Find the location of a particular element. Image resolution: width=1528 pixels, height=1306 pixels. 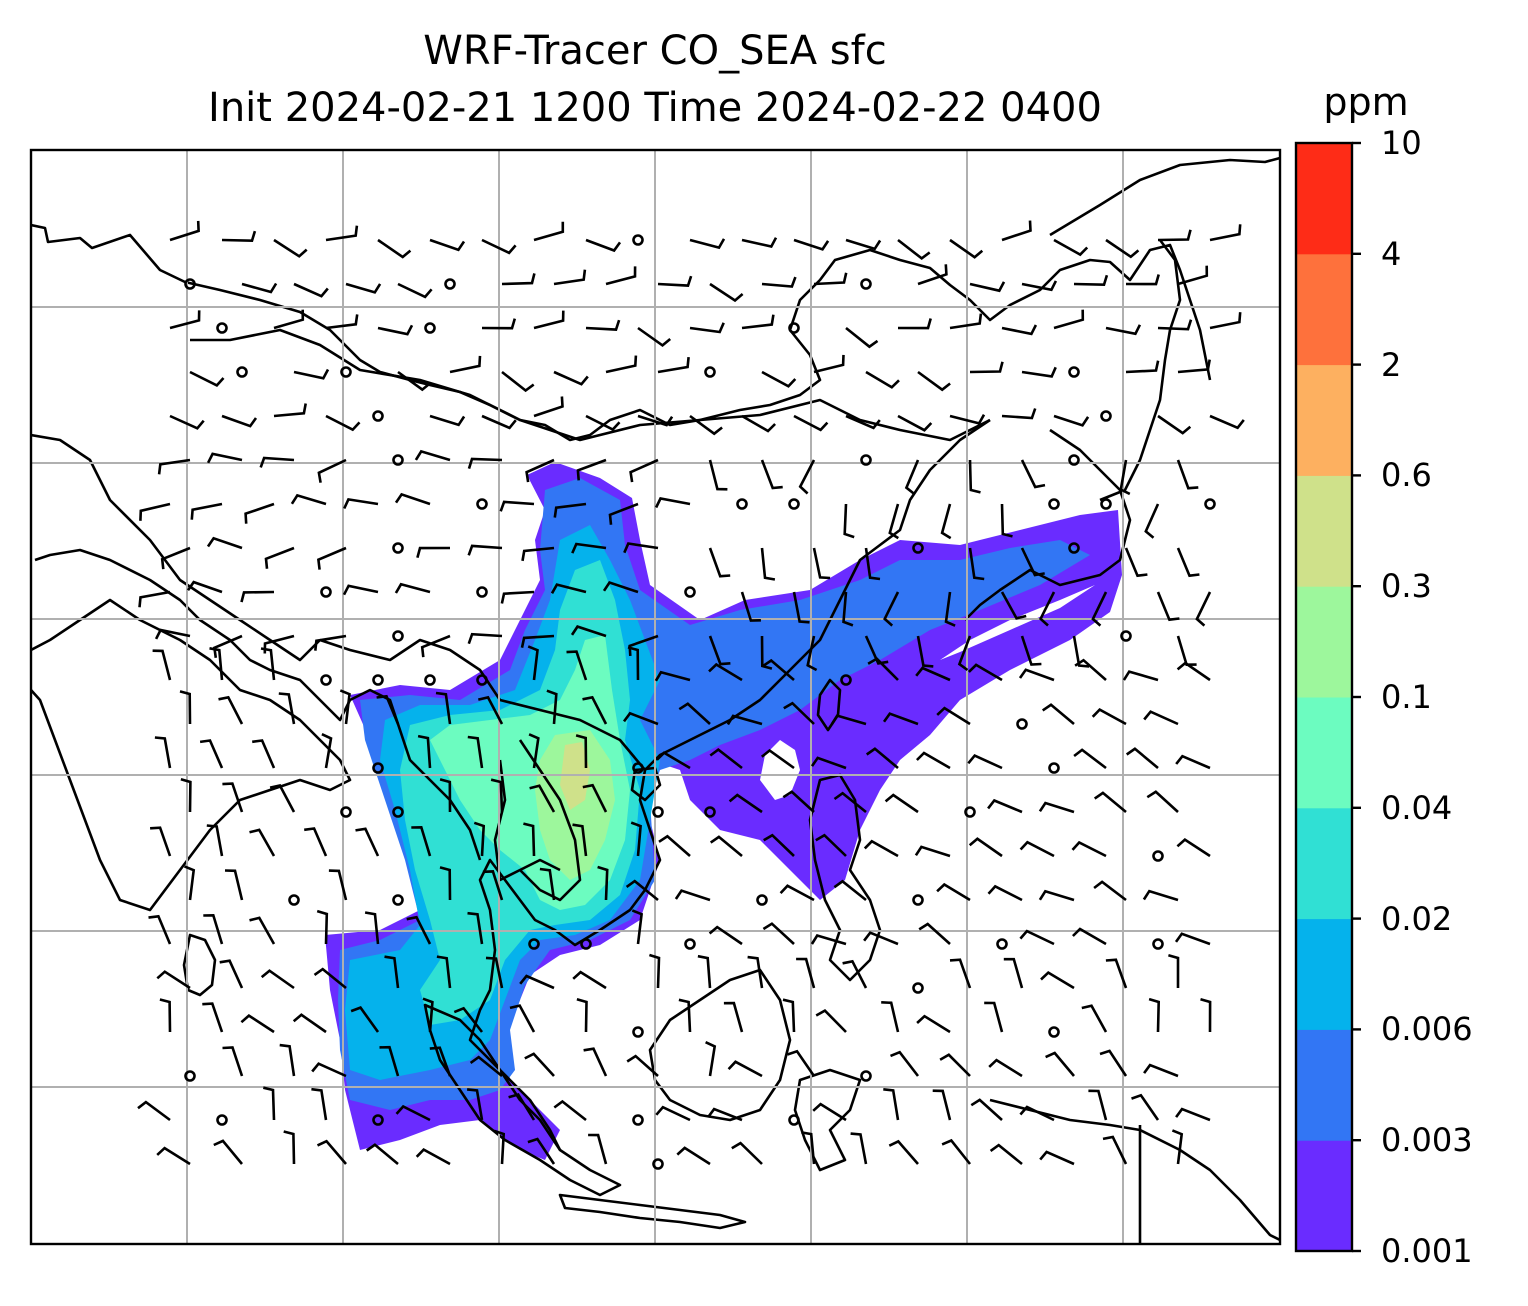

coastline-japan is located at coordinates (1140, 370).